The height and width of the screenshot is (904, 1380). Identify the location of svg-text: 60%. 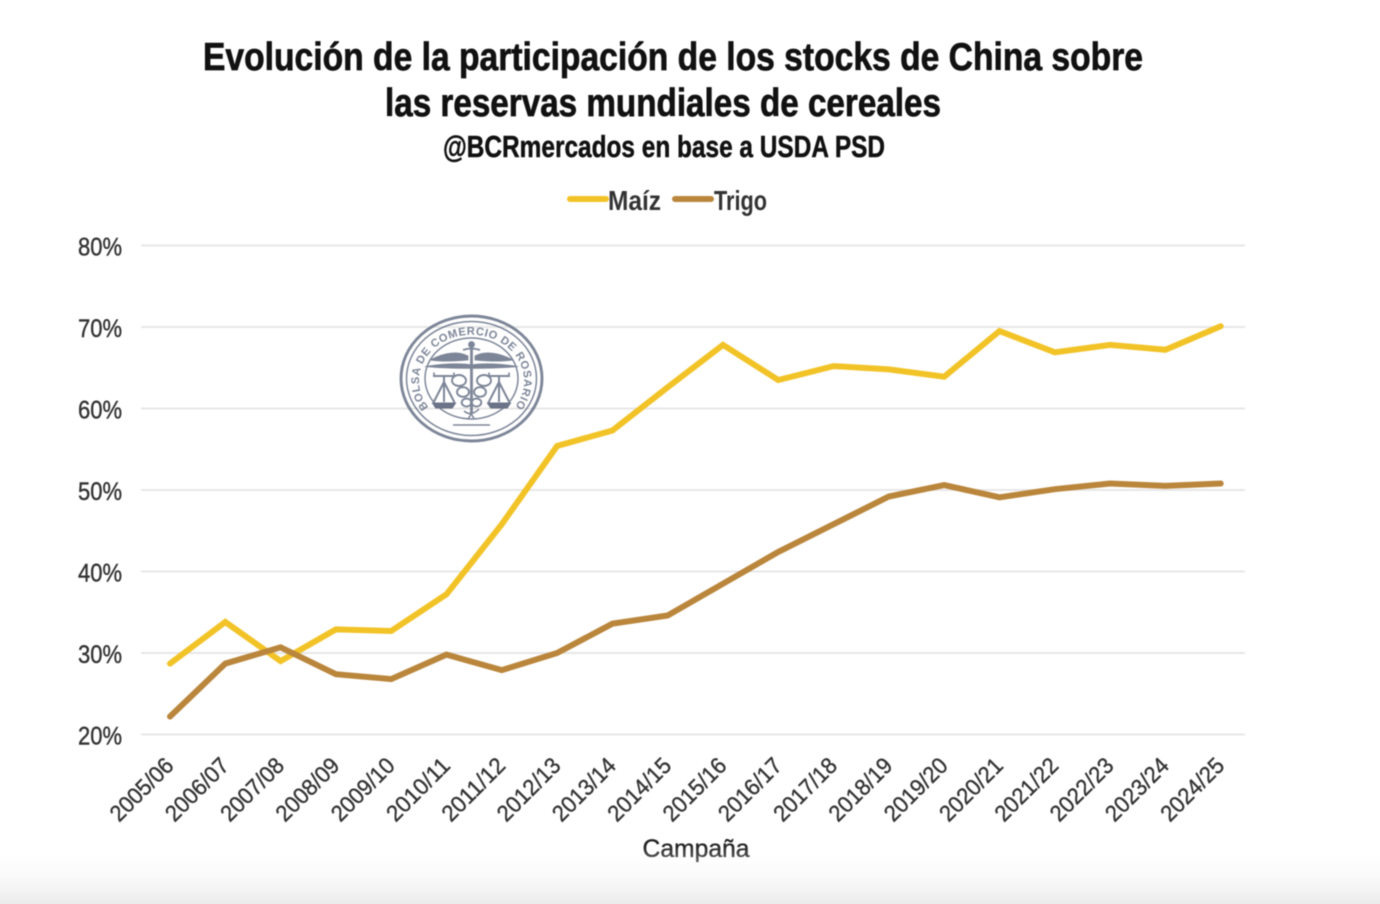
(100, 411).